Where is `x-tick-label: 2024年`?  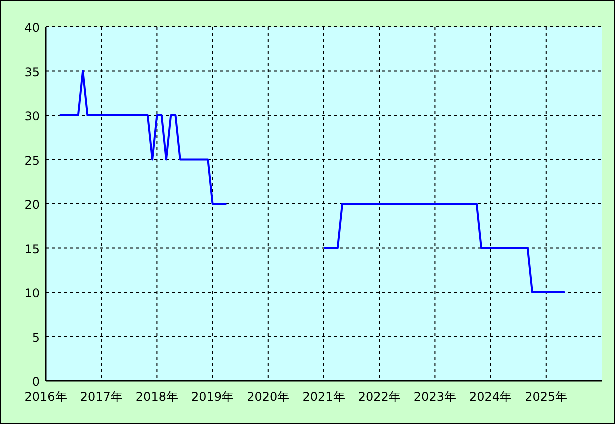
x-tick-label: 2024年 is located at coordinates (491, 397).